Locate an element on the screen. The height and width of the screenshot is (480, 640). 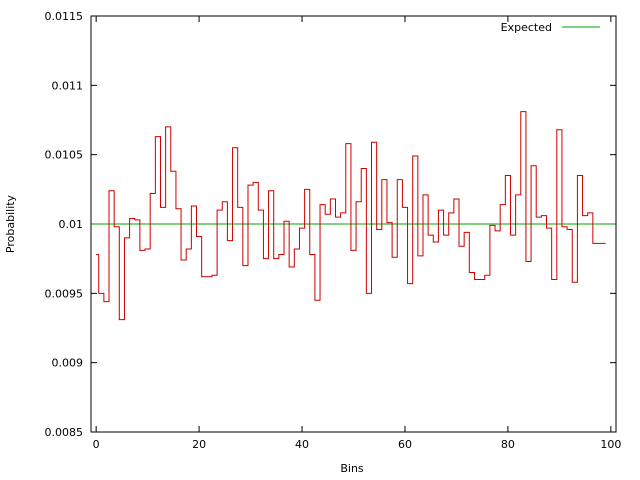
y-axis-label: Probability is located at coordinates (10, 223).